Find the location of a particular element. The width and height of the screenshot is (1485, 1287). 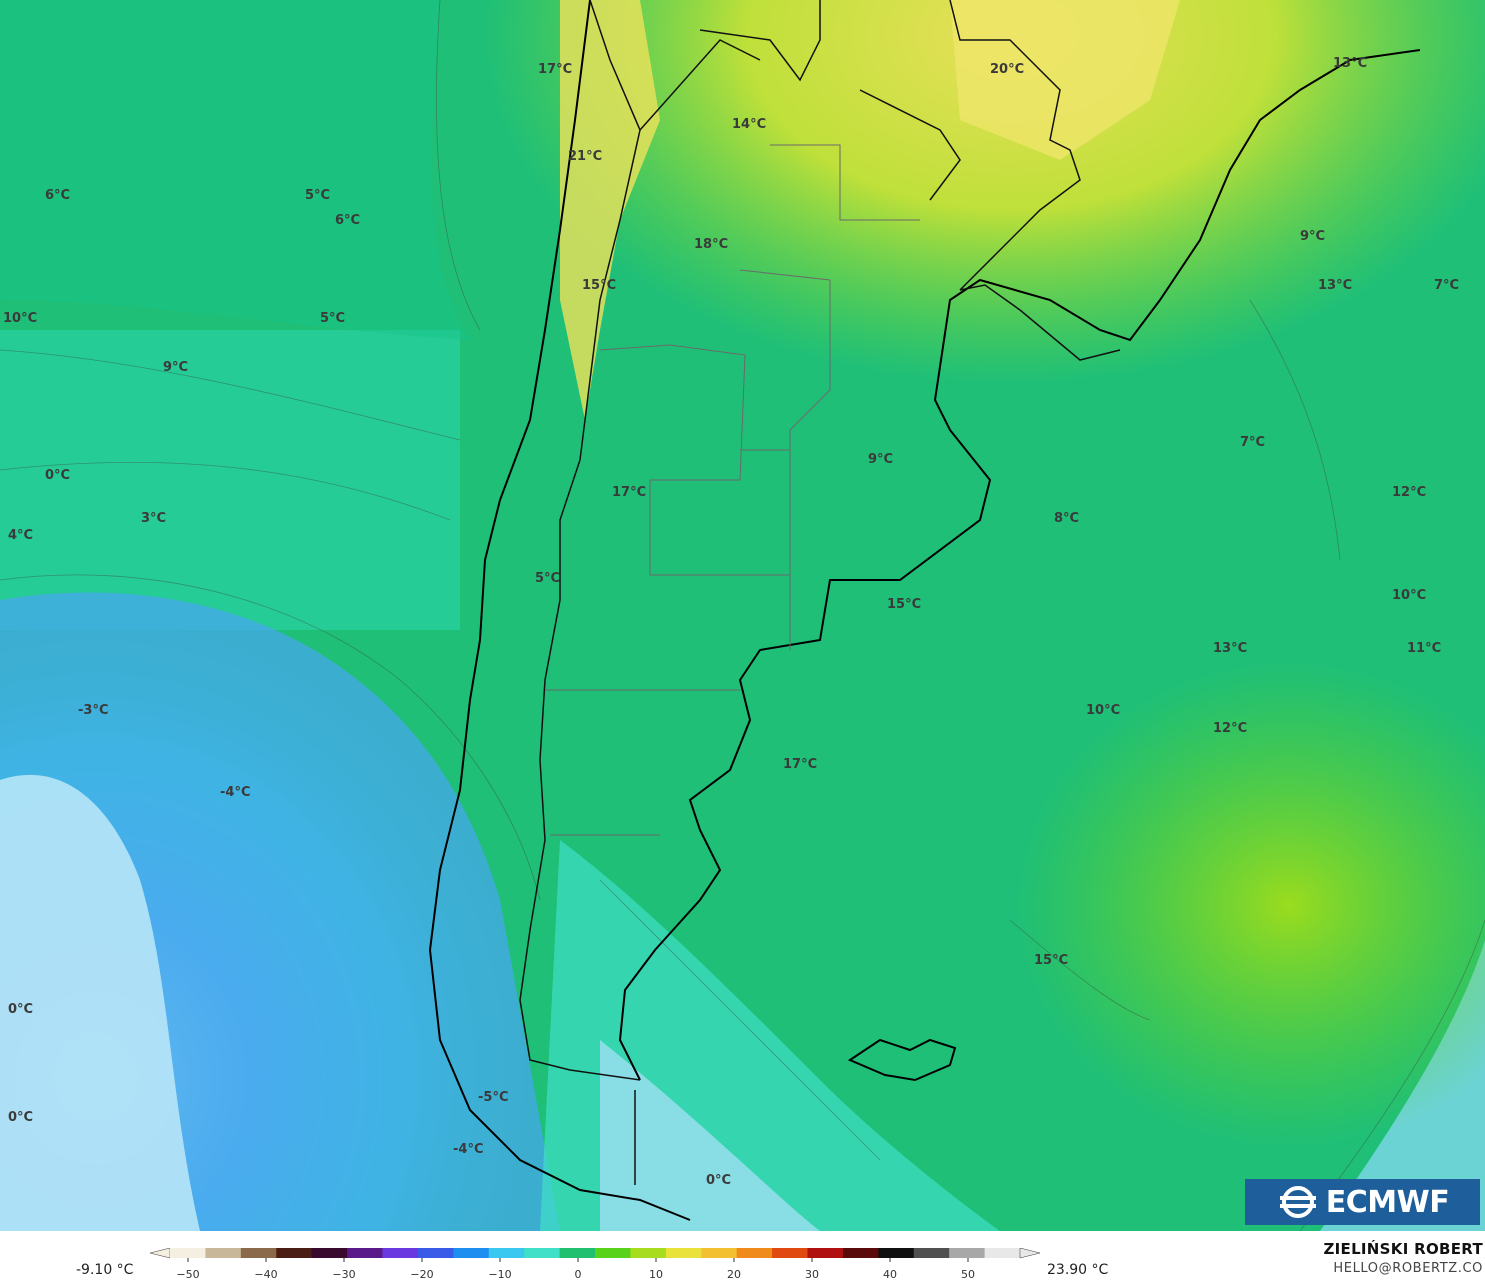

temperature-colorbar: −50 −40 −30 −20 −10 0 10 20 30 40 50 is located at coordinates (595, 1264).